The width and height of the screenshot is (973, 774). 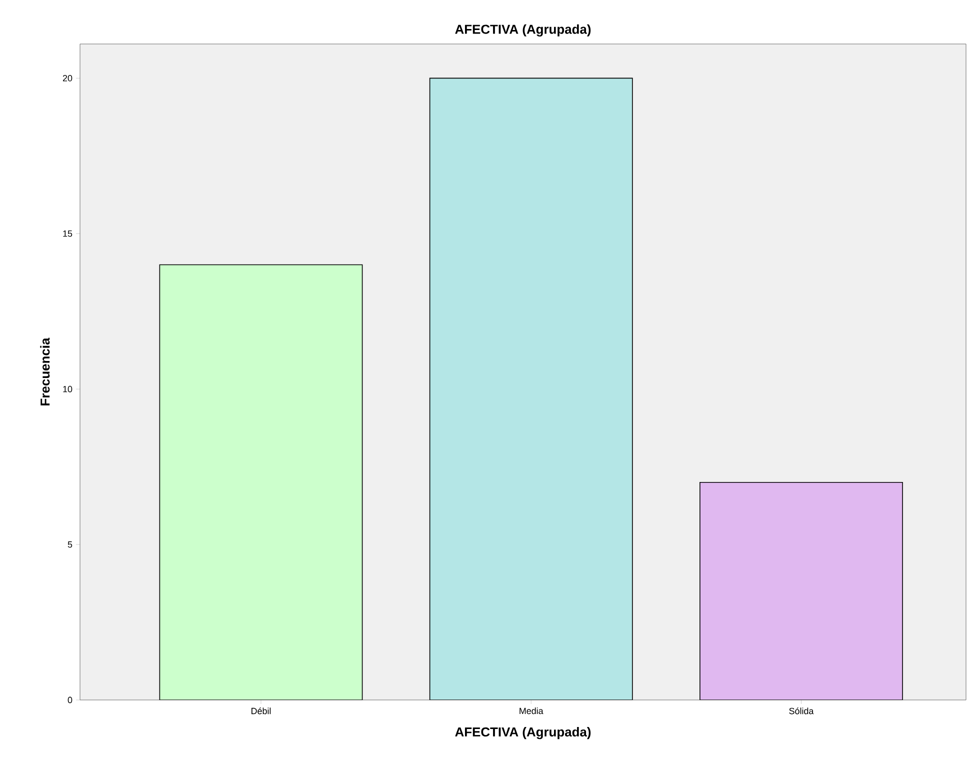 What do you see at coordinates (801, 710) in the screenshot?
I see `x-tick-label: Sólida` at bounding box center [801, 710].